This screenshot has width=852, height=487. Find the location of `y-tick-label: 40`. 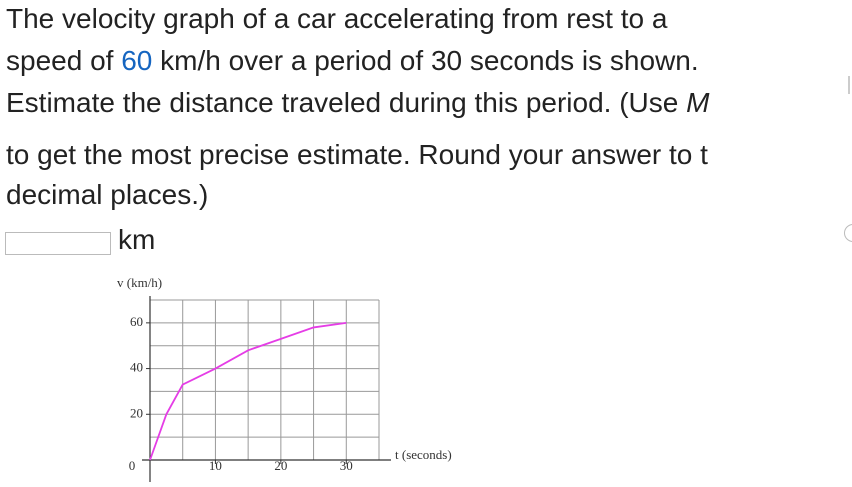

y-tick-label: 40 is located at coordinates (136, 367).